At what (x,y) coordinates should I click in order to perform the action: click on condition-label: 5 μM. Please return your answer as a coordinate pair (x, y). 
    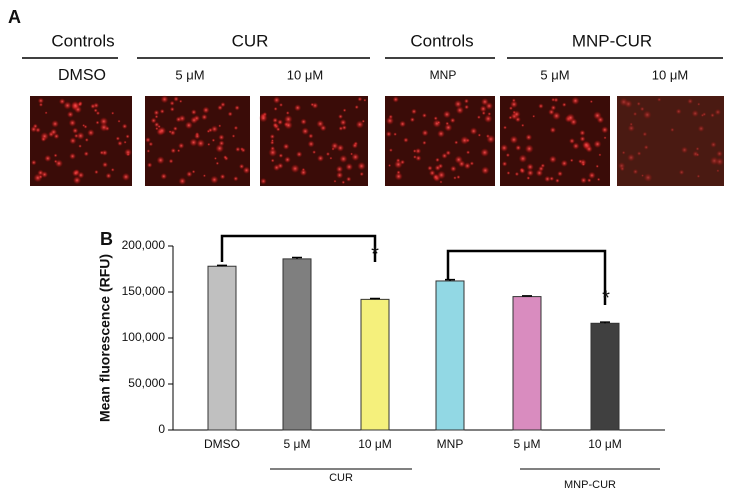
    Looking at the image, I should click on (189, 74).